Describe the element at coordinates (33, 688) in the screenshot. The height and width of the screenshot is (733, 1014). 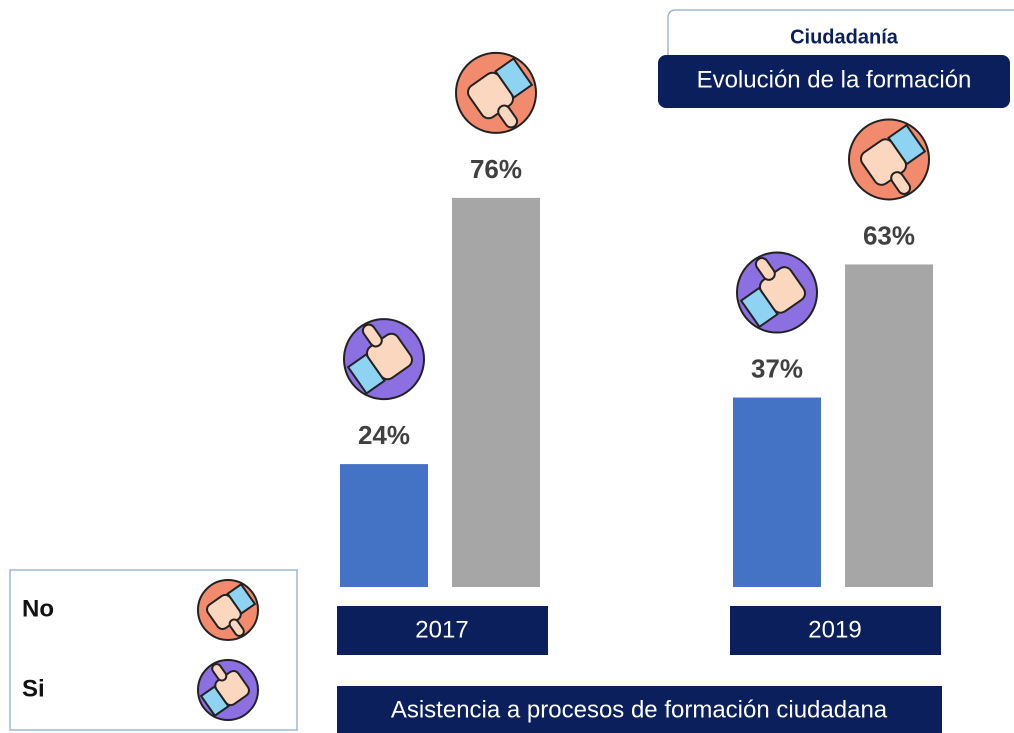
I see `legend-label: Si` at that location.